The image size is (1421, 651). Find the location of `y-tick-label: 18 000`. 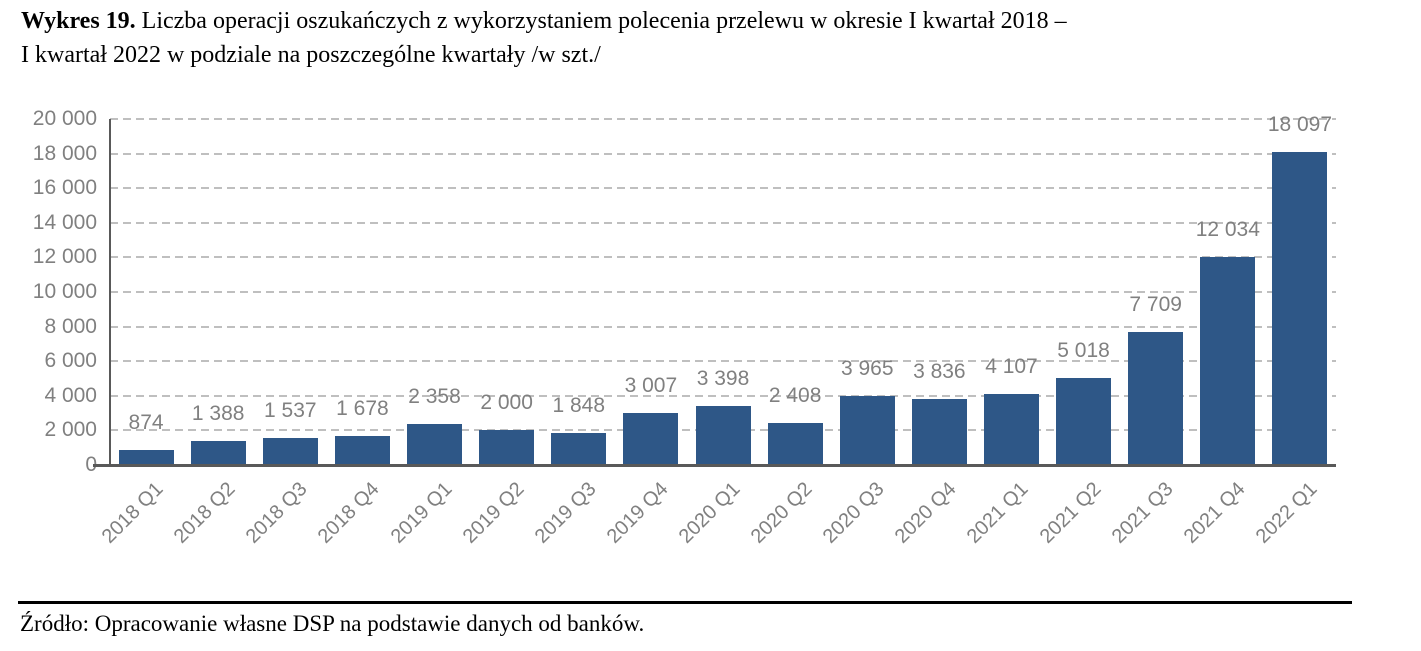

y-tick-label: 18 000 is located at coordinates (64, 153).